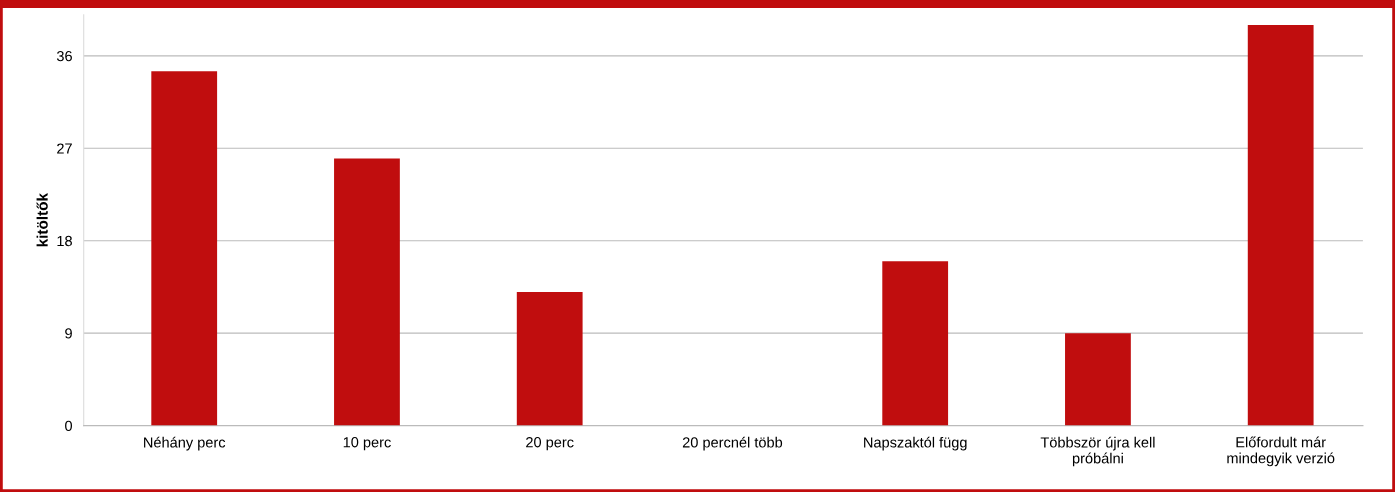 The image size is (1395, 492). Describe the element at coordinates (185, 443) in the screenshot. I see `x-tick-label: Néhány perc` at that location.